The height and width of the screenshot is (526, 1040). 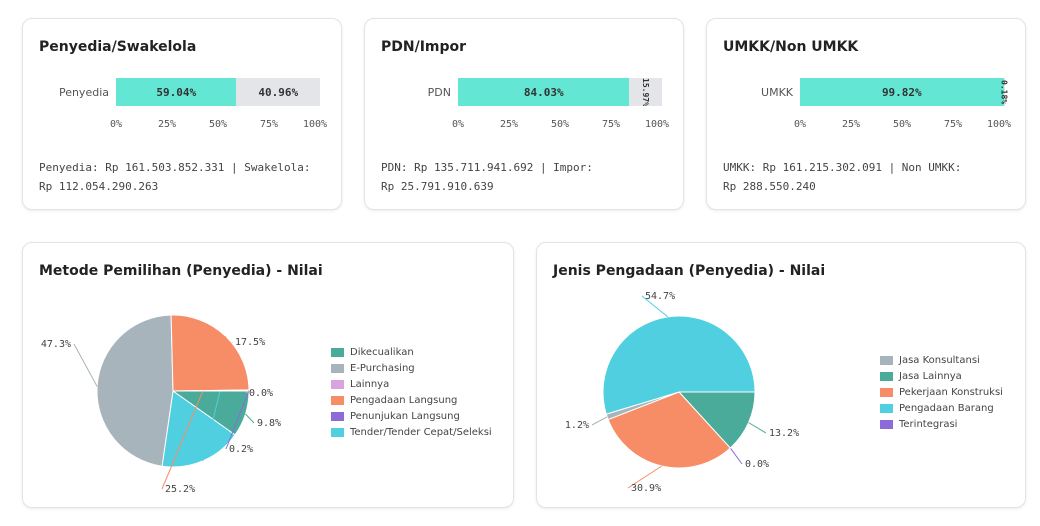 I want to click on legend-item: Tender/Tender Cepat/Seleksi, so click(x=411, y=432).